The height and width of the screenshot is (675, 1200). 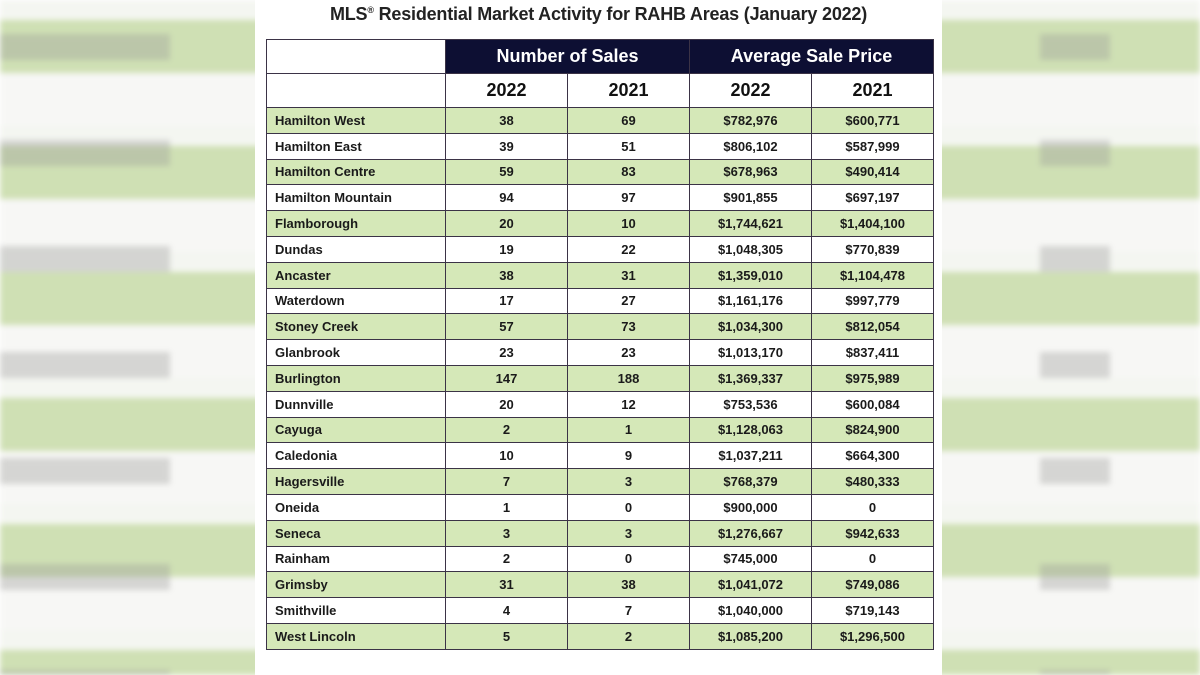 I want to click on area-name-cell: Hagersville, so click(x=356, y=481).